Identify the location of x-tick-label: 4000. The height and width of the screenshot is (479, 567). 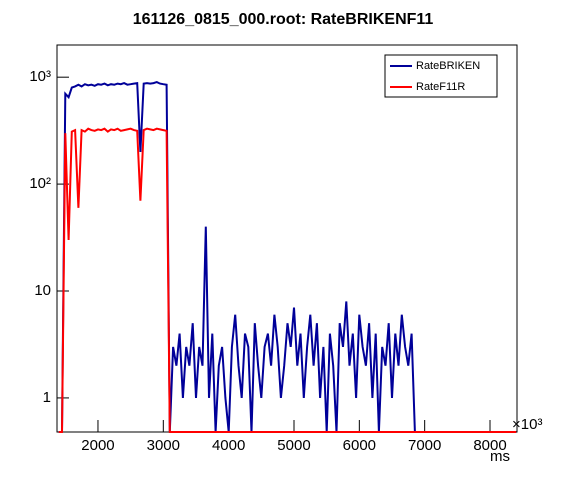
(228, 445).